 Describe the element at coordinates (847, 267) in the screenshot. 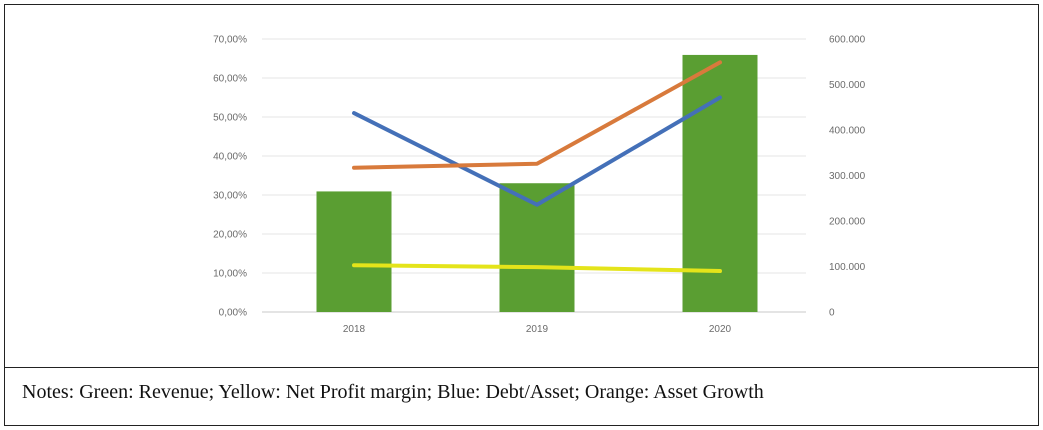

I see `right-axis-tick-label: 100.000` at that location.